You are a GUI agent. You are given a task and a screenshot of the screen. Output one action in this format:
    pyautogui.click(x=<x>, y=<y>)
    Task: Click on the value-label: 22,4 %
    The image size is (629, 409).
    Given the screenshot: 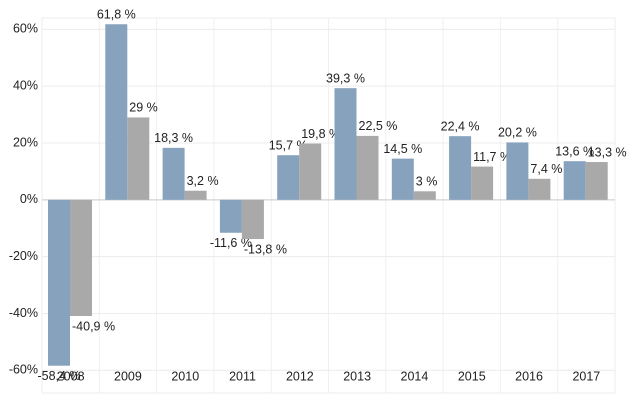 What is the action you would take?
    pyautogui.click(x=460, y=126)
    